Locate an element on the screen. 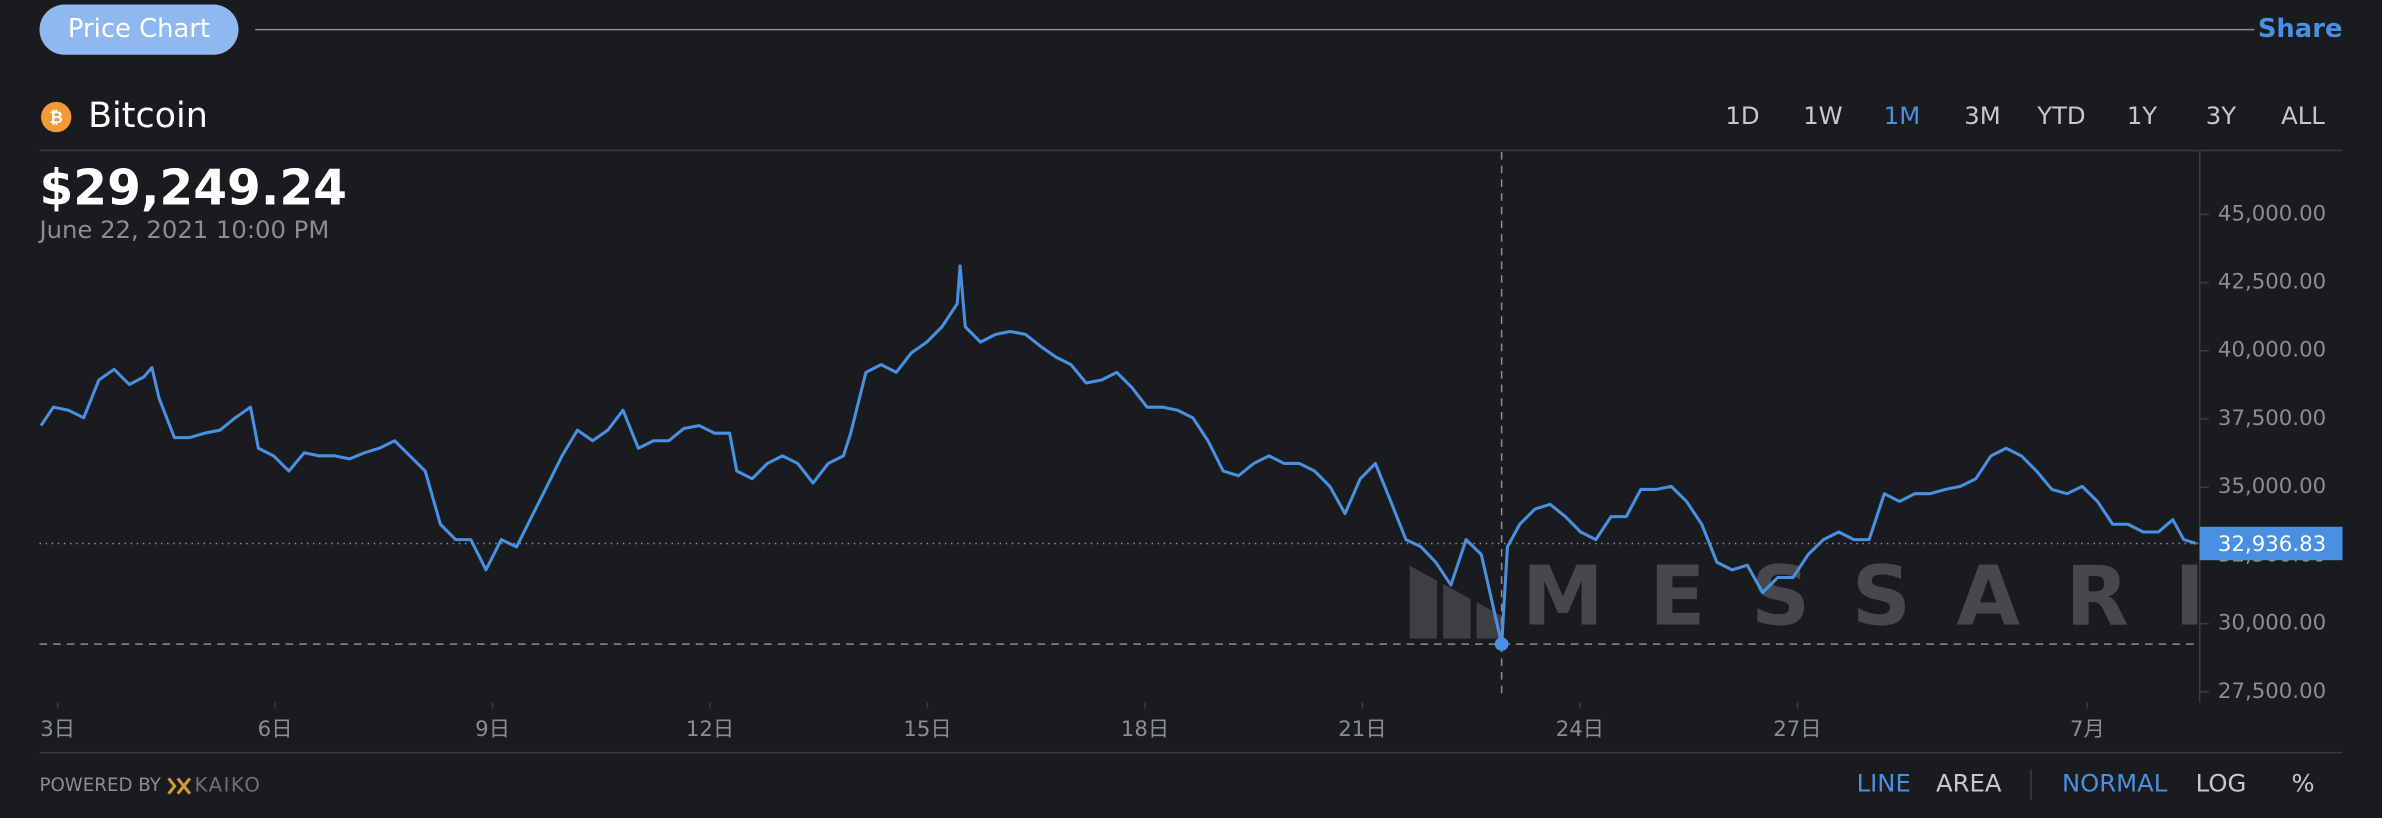  y-tick-label: 40,000.00 is located at coordinates (2272, 350).